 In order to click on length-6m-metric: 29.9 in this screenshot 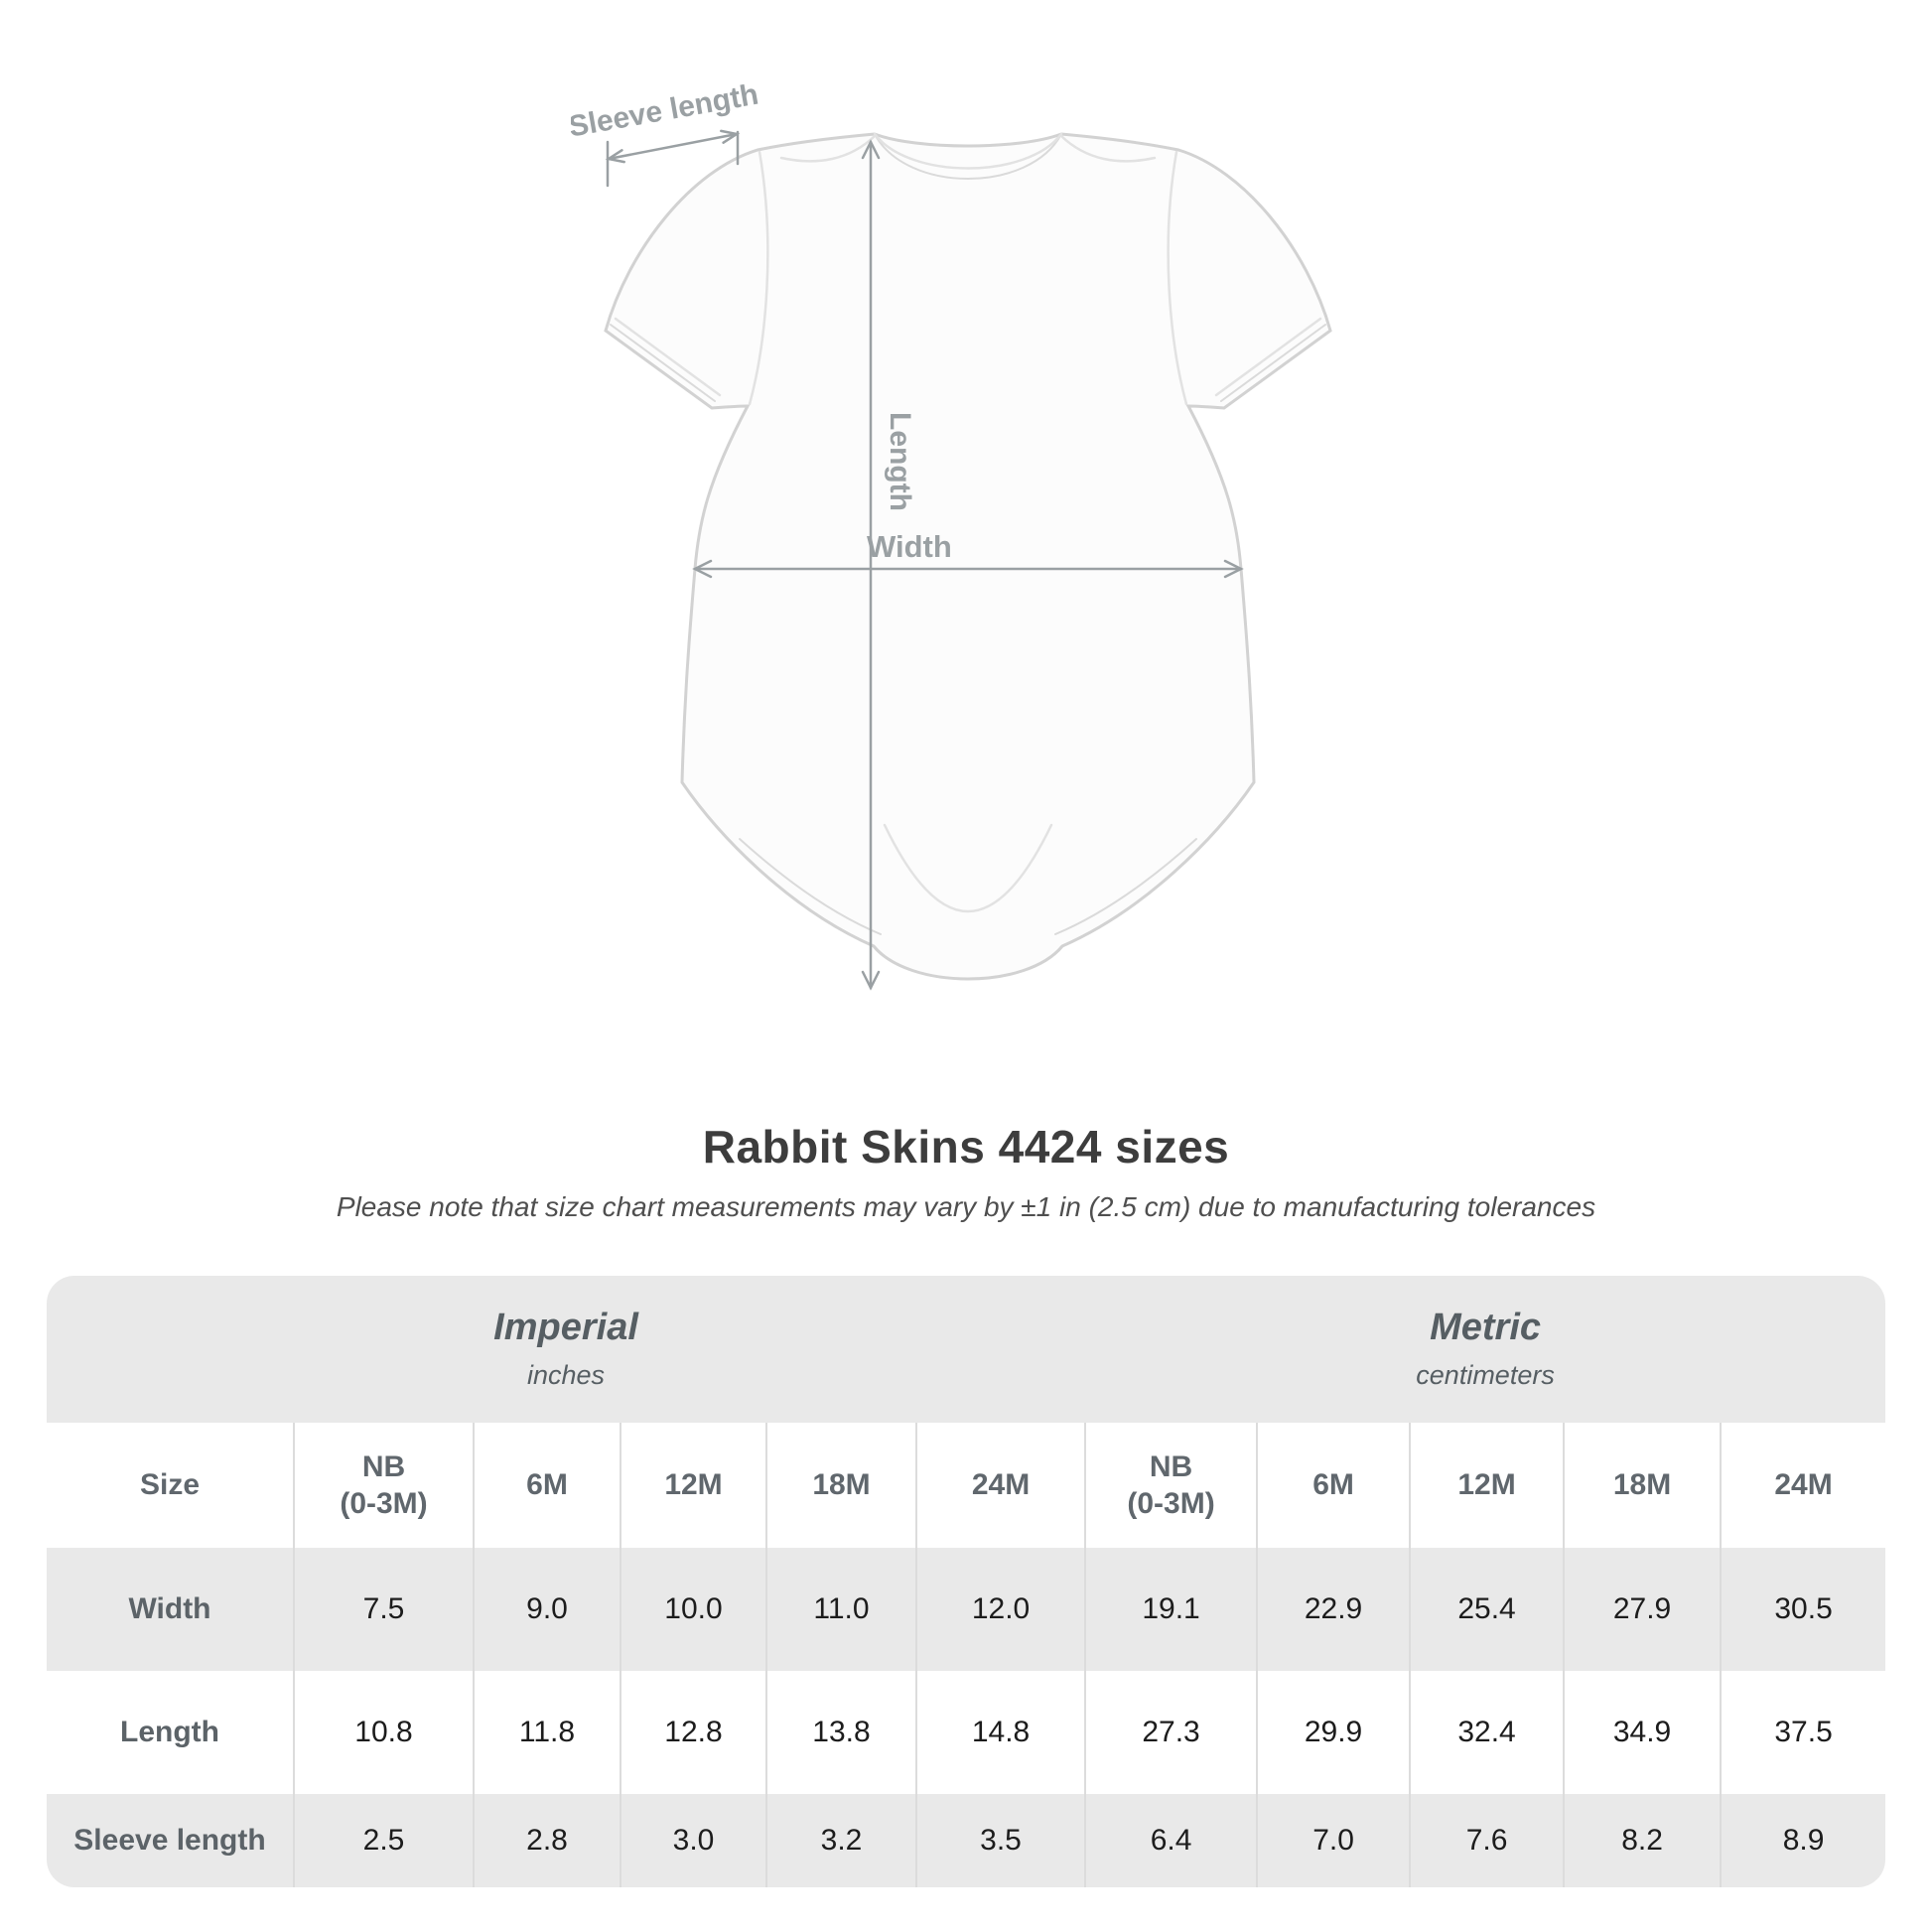, I will do `click(1334, 1733)`.